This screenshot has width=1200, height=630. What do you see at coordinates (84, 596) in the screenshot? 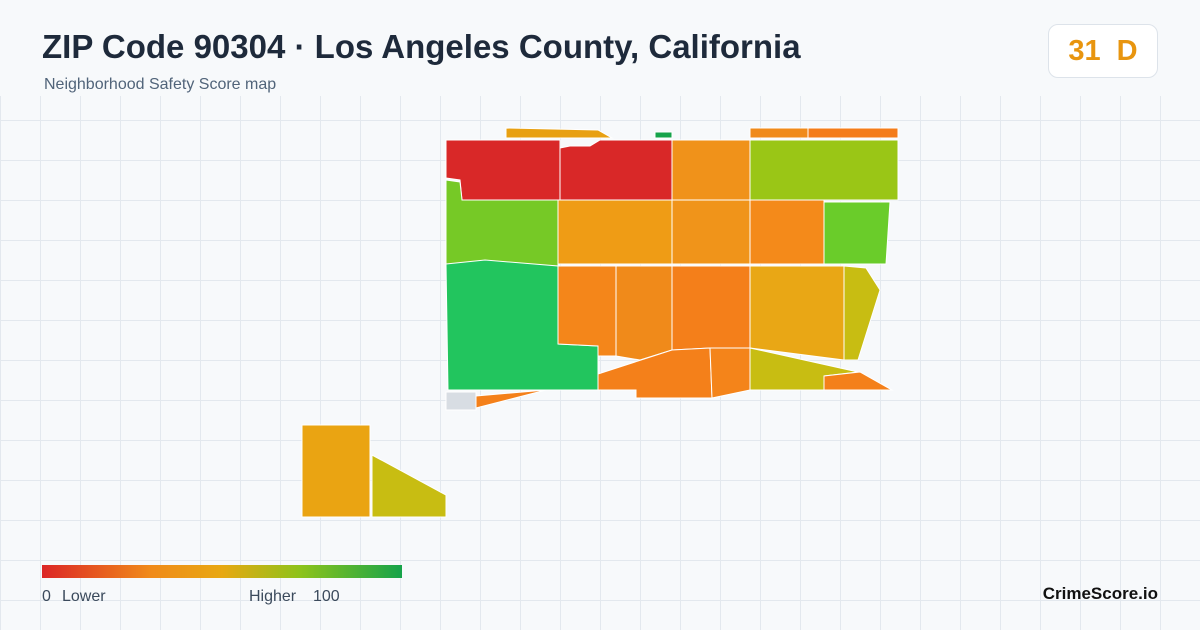
I see `legend-min-label: Lower` at bounding box center [84, 596].